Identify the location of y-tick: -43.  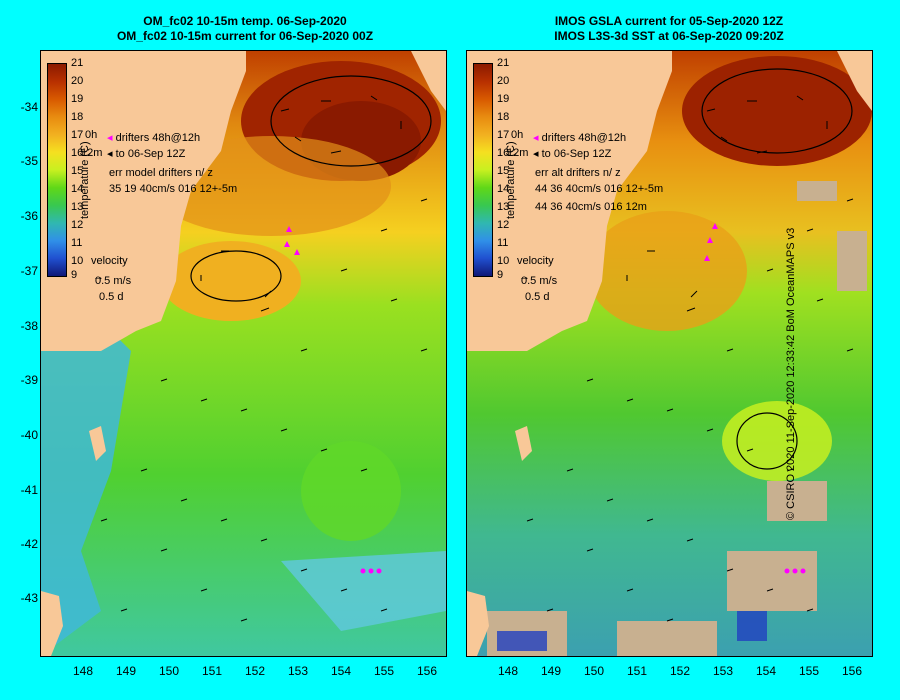
(29, 598).